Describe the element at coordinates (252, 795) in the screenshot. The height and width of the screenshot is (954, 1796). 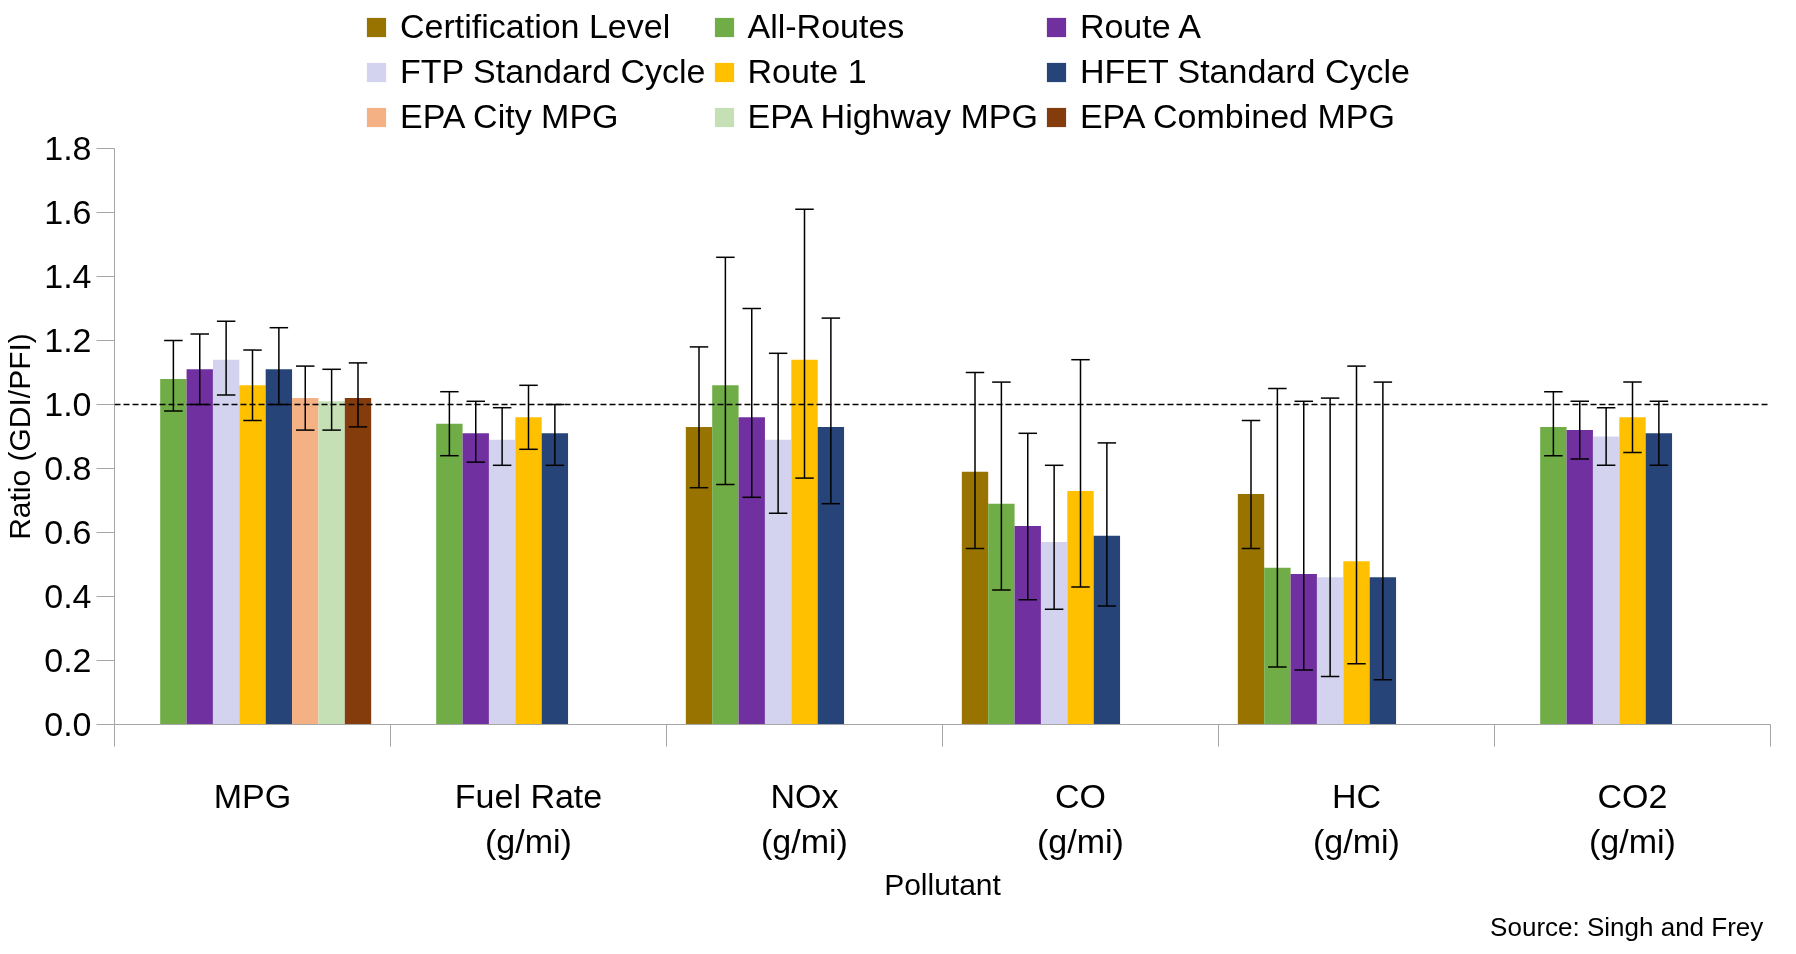
I see `x-tick-label: MPG` at that location.